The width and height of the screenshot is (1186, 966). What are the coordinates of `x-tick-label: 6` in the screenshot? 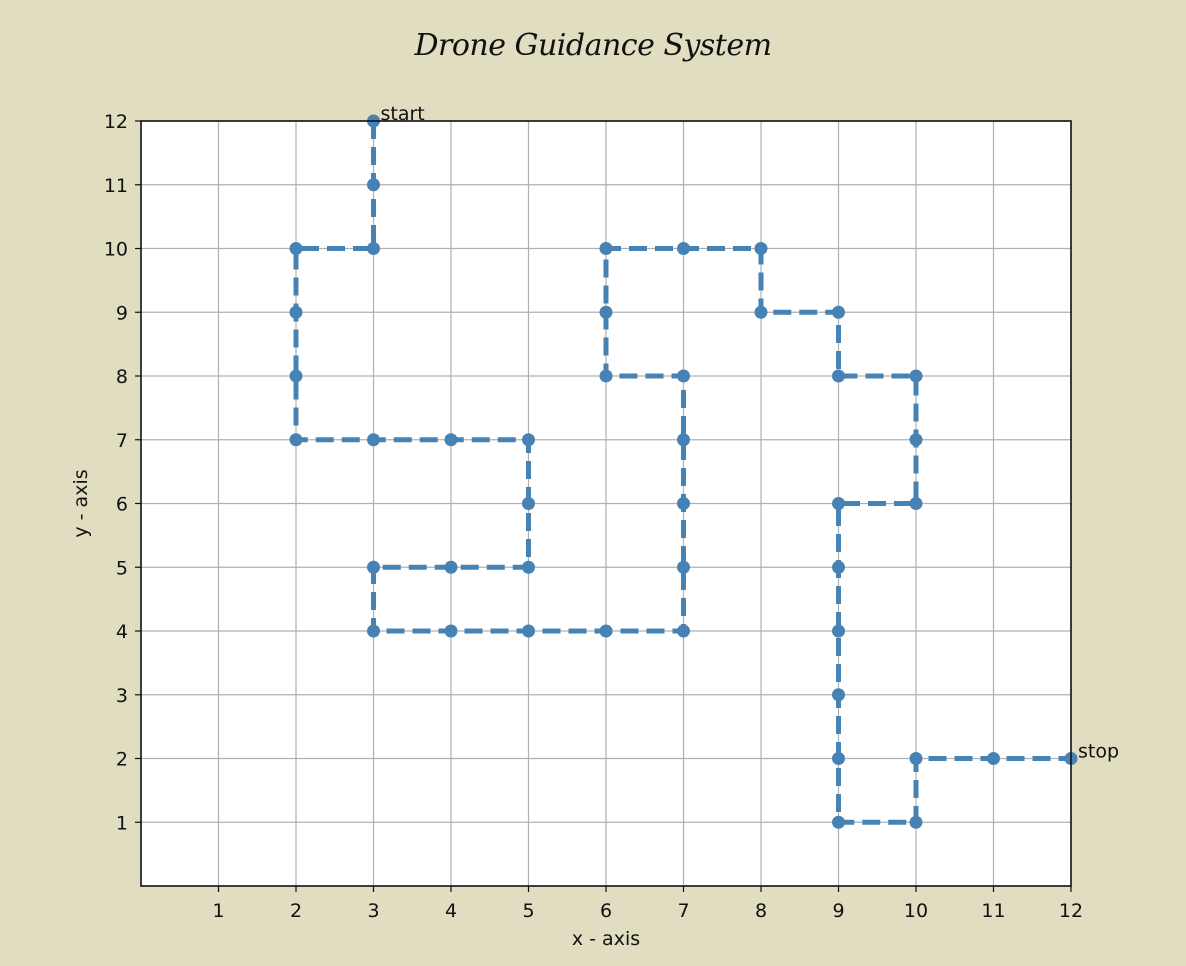 It's located at (606, 911).